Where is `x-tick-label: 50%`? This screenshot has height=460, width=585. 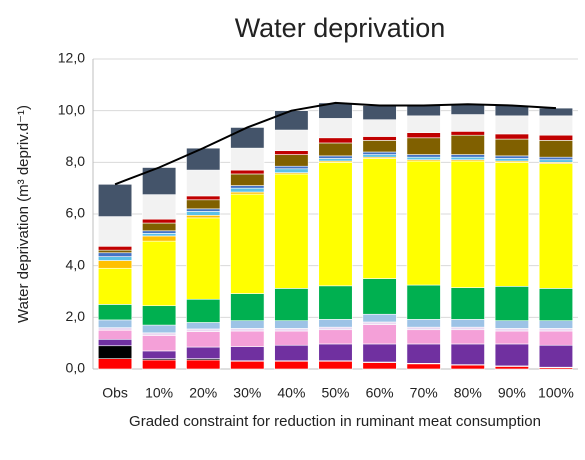 x-tick-label: 50% is located at coordinates (335, 393).